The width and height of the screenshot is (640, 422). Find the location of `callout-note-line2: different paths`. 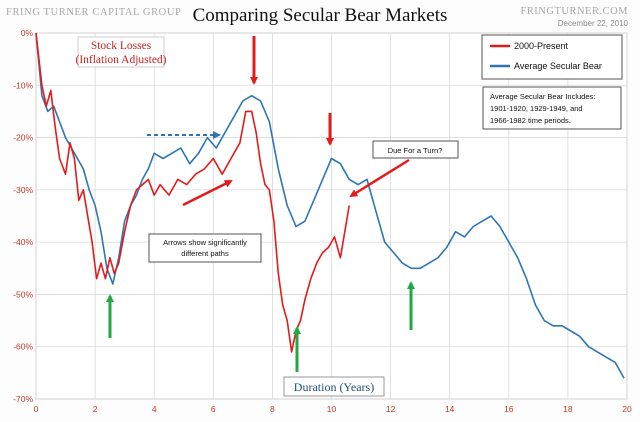

callout-note-line2: different paths is located at coordinates (205, 253).